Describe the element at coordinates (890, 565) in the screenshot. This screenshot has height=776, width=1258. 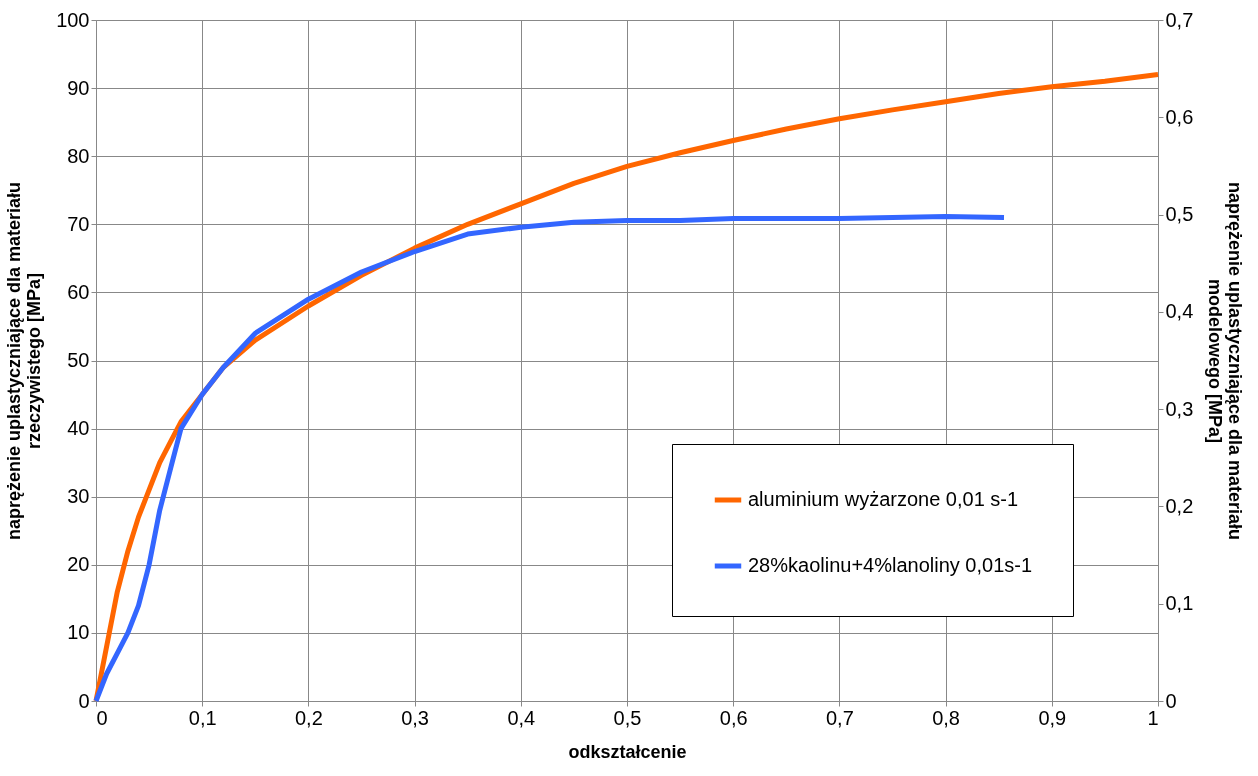
I see `legend-label: 28%kaolinu+4%lanoliny 0,01s-1` at that location.